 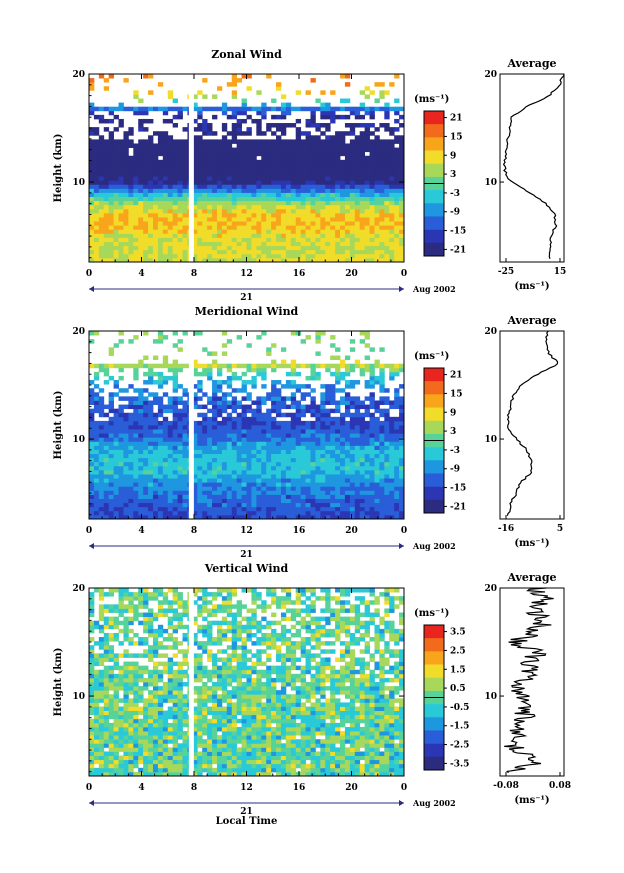 What do you see at coordinates (247, 821) in the screenshot?
I see `x-axis-label: Local Time` at bounding box center [247, 821].